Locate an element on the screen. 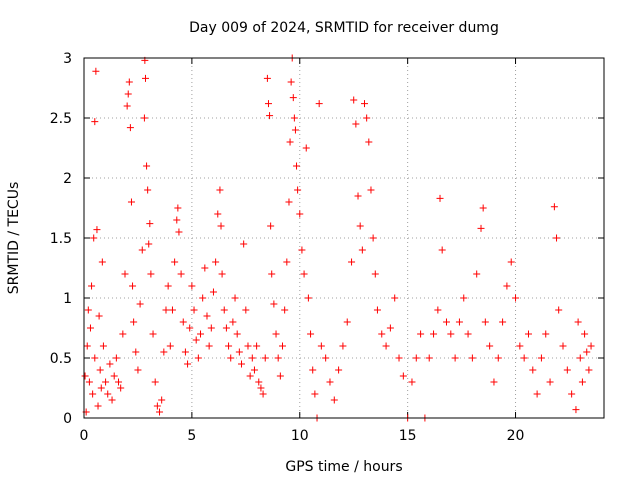 This screenshot has width=640, height=480. x-tick-label: 0 is located at coordinates (84, 436).